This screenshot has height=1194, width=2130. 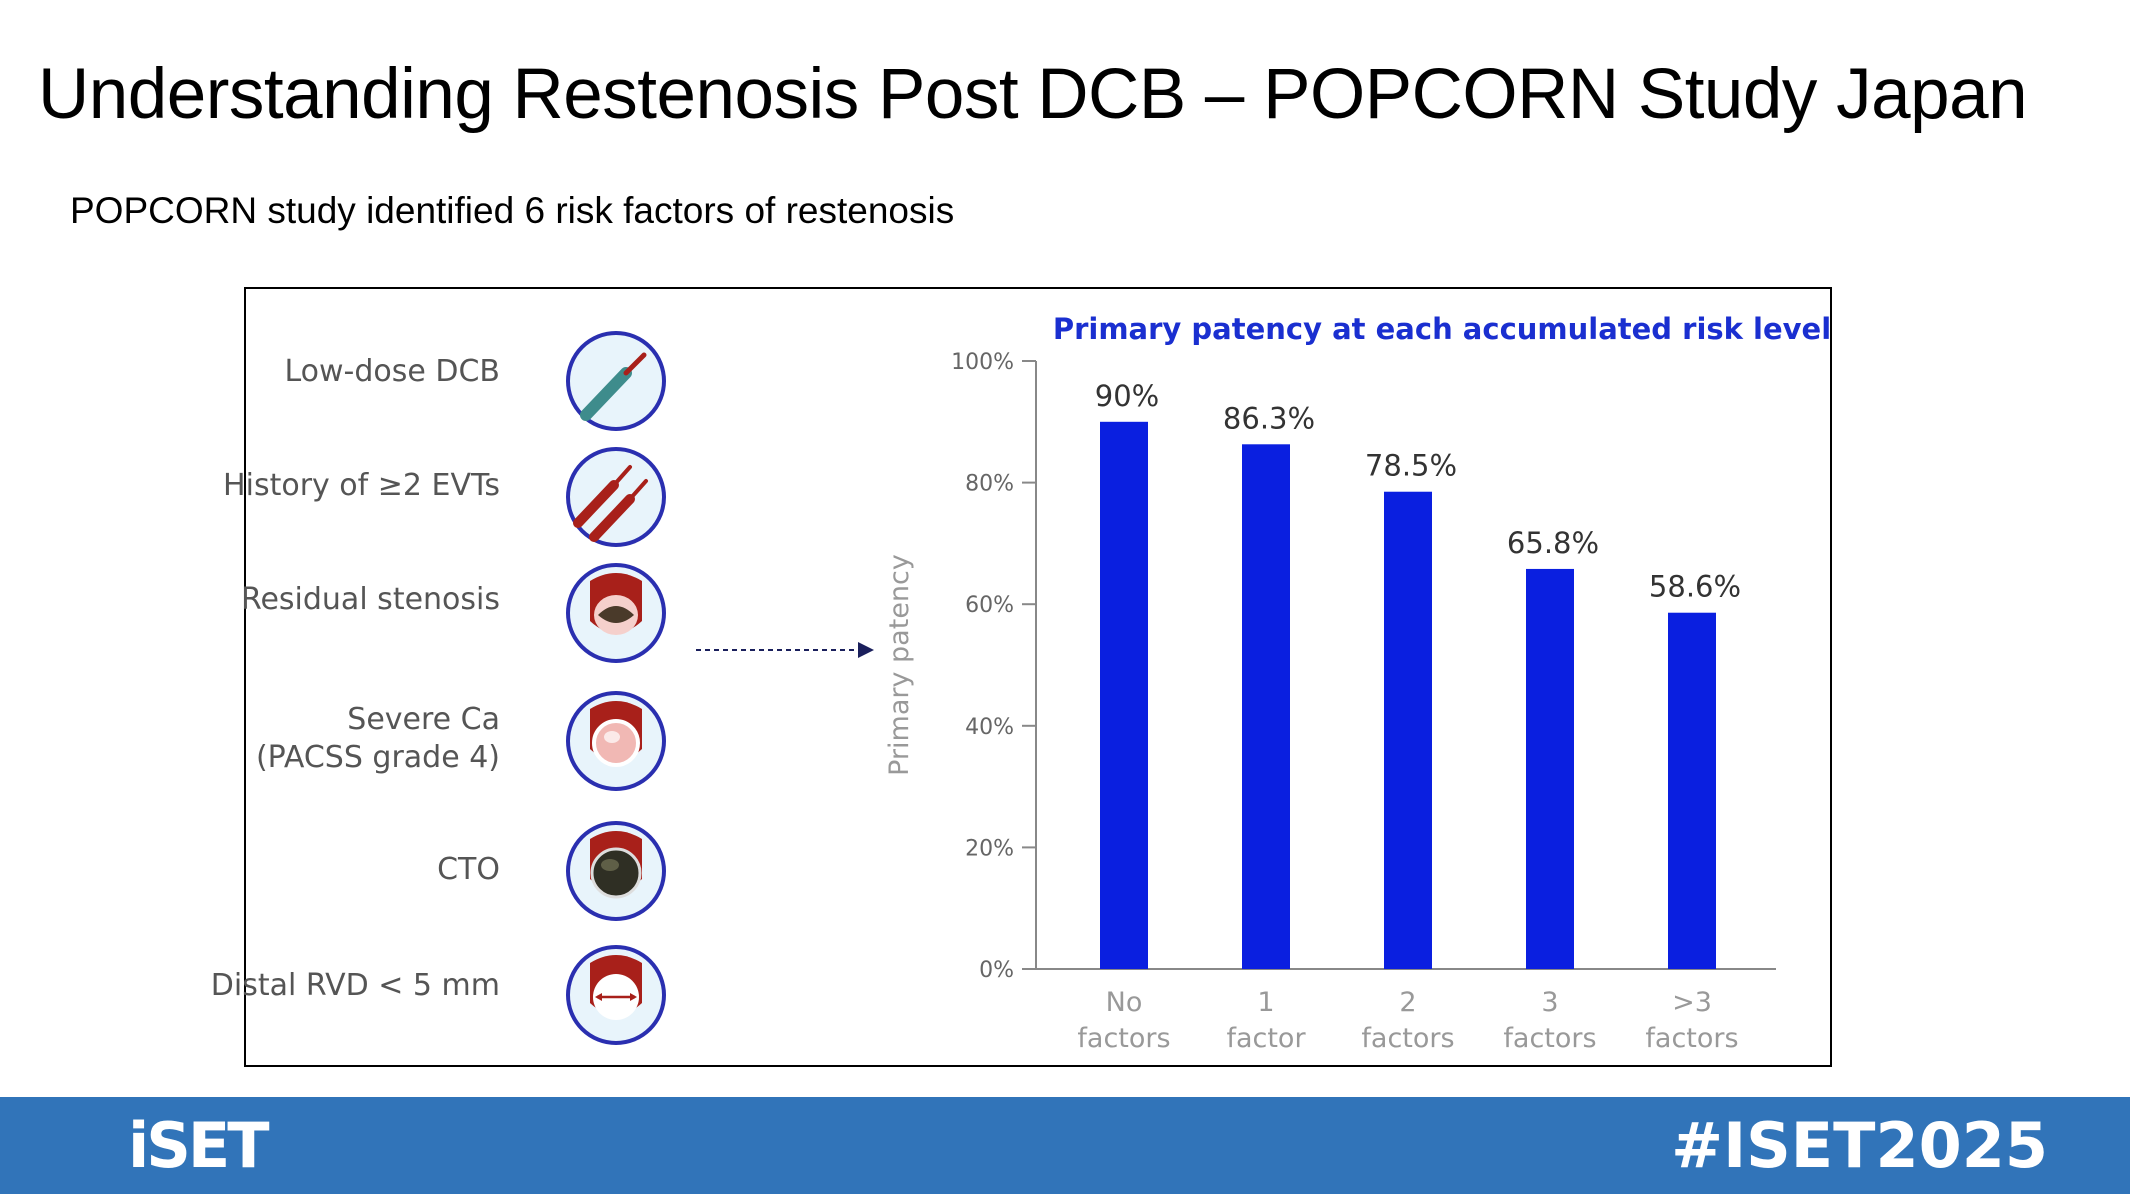 I want to click on x-tick-label: No, so click(x=1124, y=1002).